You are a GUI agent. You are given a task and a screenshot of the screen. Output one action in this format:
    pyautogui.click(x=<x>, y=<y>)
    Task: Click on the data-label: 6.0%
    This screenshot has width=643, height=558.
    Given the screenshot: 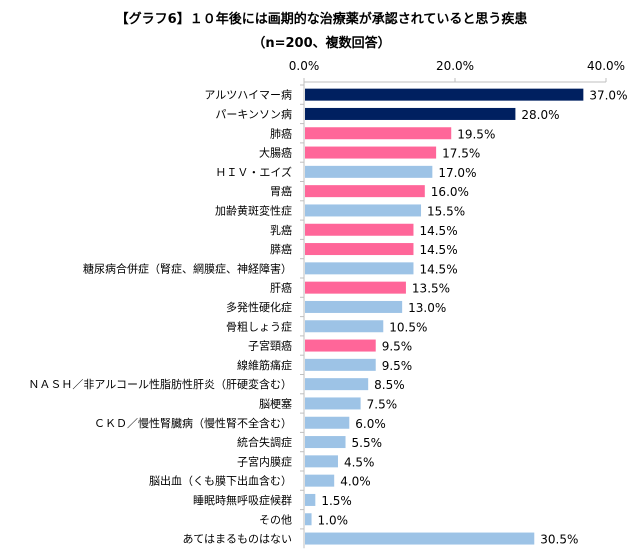 What is the action you would take?
    pyautogui.click(x=370, y=424)
    